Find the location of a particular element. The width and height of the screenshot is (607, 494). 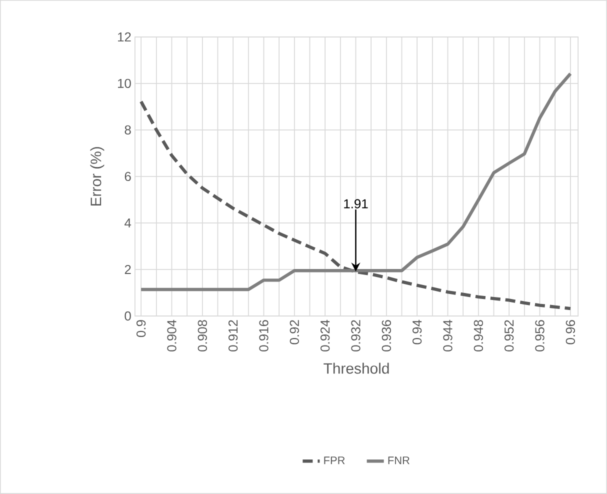

y-tick-label: 12 is located at coordinates (124, 37).